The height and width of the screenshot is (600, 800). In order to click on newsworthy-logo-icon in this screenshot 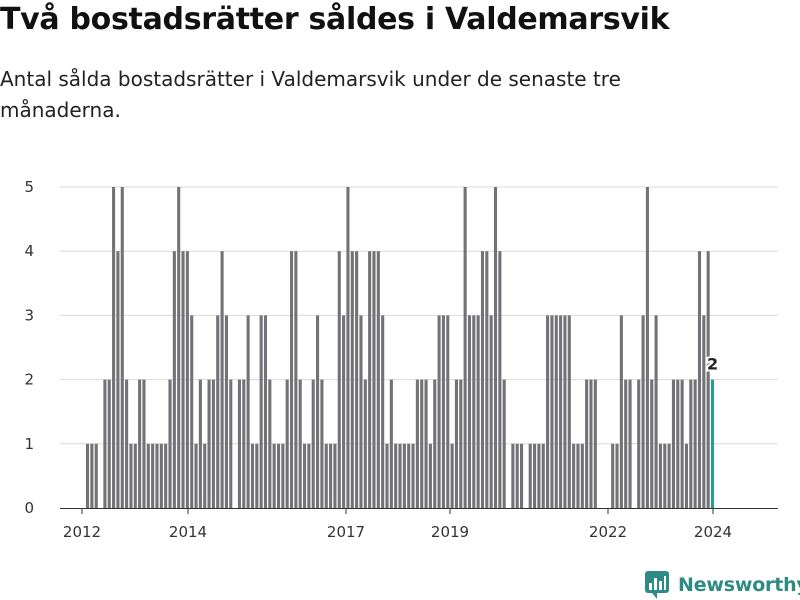, I will do `click(657, 585)`.